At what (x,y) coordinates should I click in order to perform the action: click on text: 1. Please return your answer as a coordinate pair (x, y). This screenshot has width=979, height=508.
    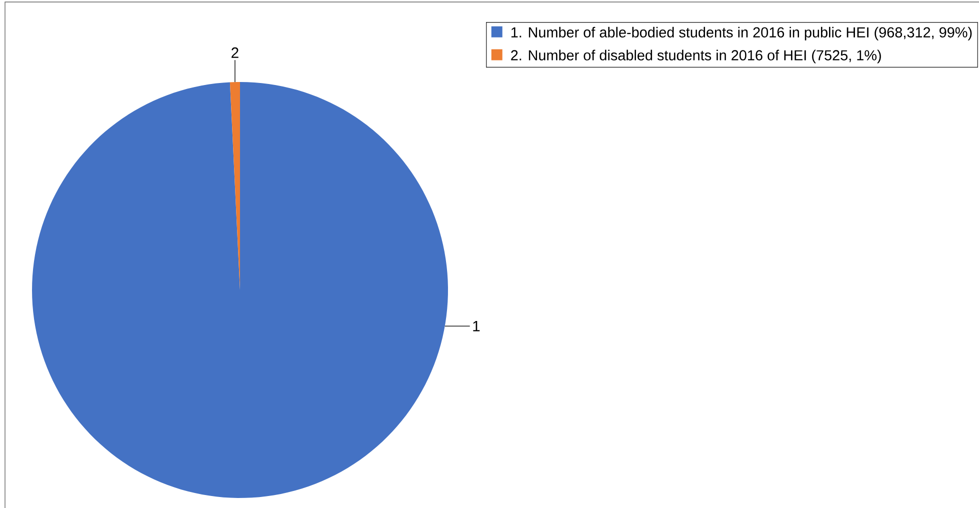
    Looking at the image, I should click on (476, 326).